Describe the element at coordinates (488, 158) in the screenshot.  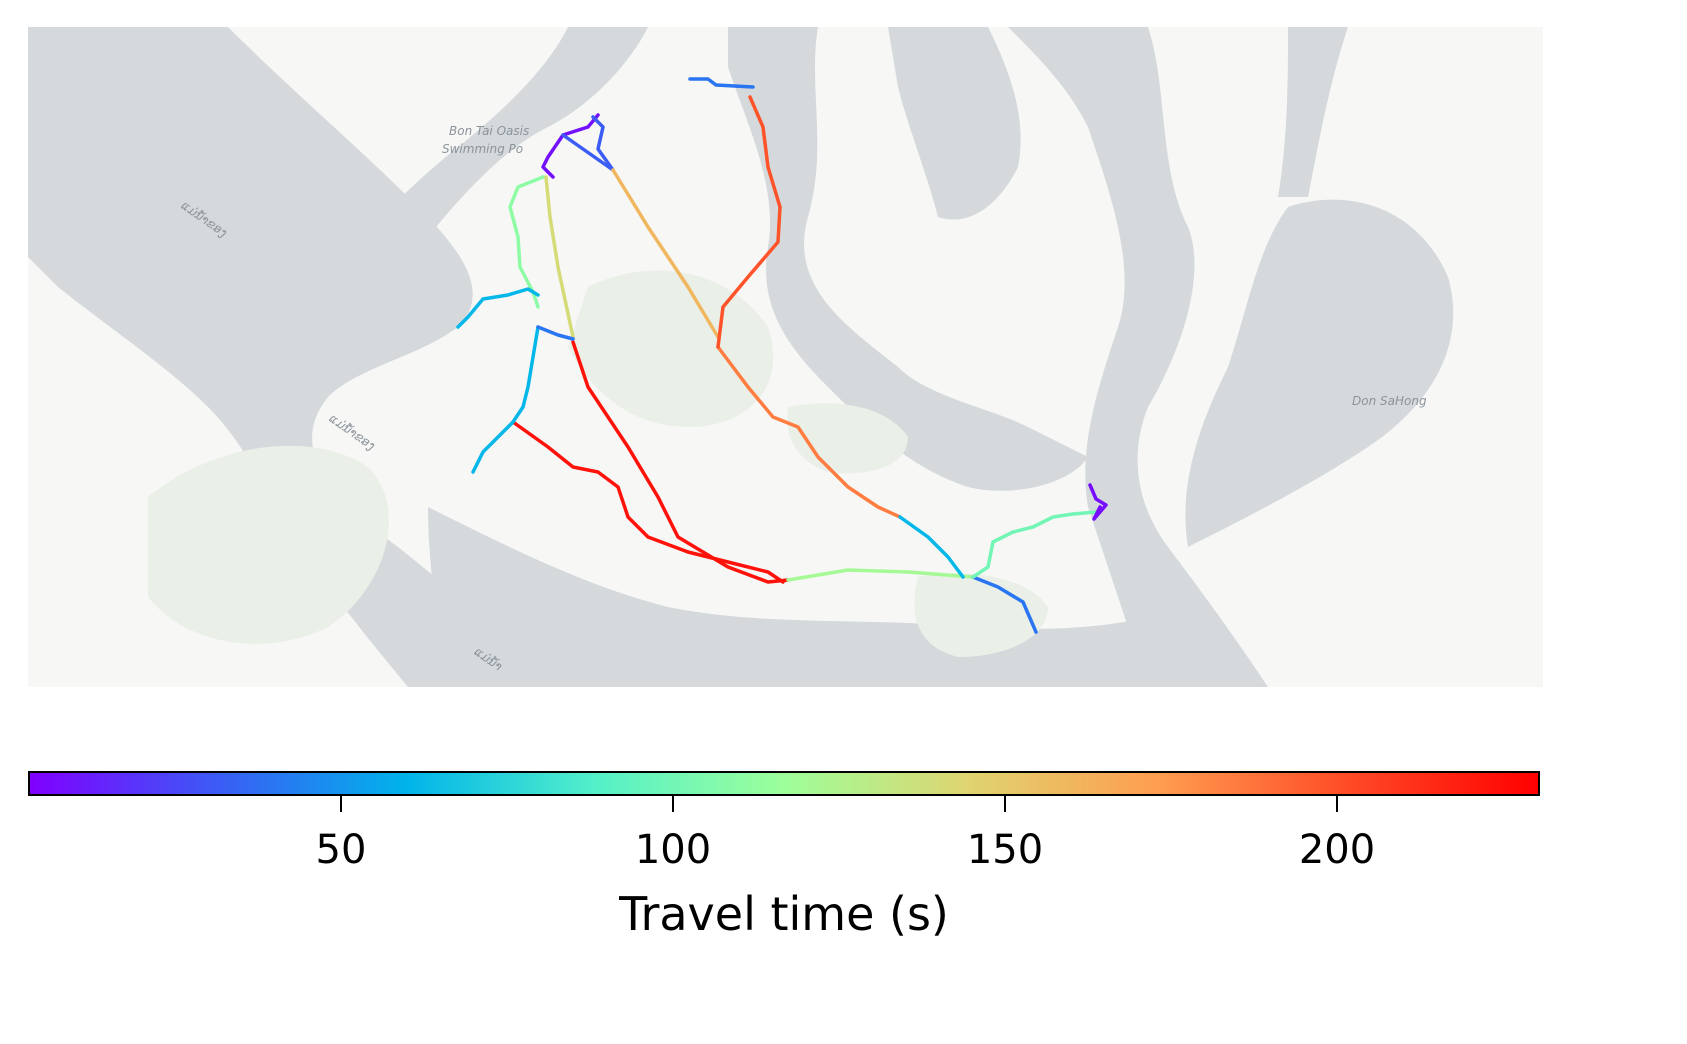
I see `river-channel-north` at that location.